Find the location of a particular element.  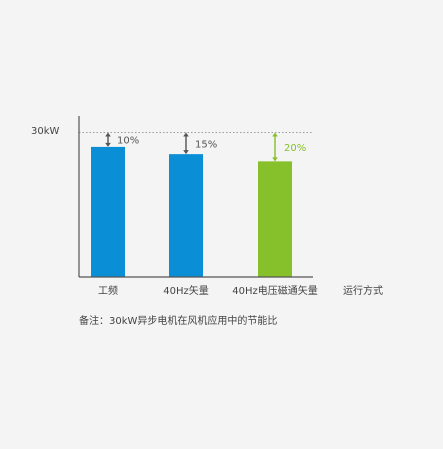

savings-label-1: 10% is located at coordinates (128, 141).